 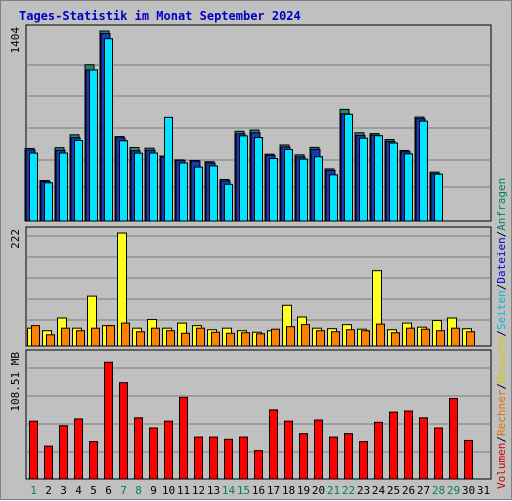 I want to click on legend-item-dateien: Dateien, so click(x=501, y=260).